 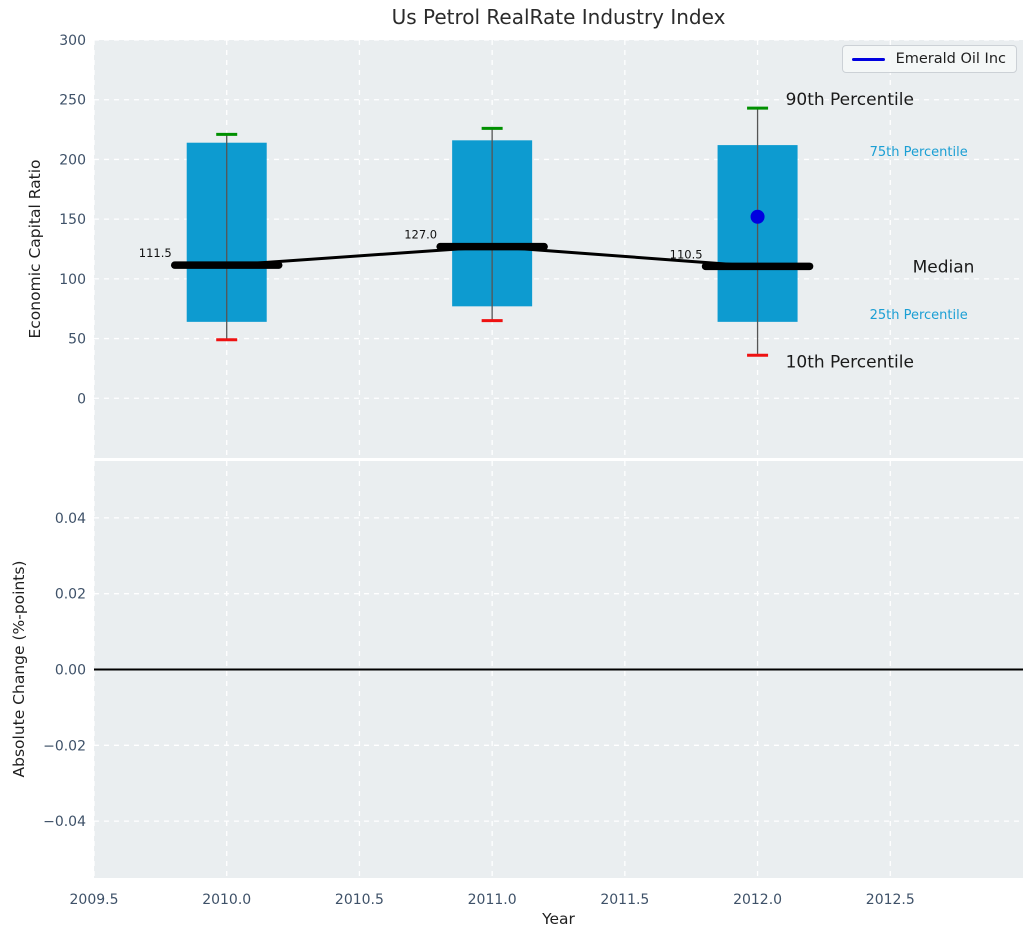 What do you see at coordinates (64, 822) in the screenshot?
I see `bottom-y-tick-label: −0.04` at bounding box center [64, 822].